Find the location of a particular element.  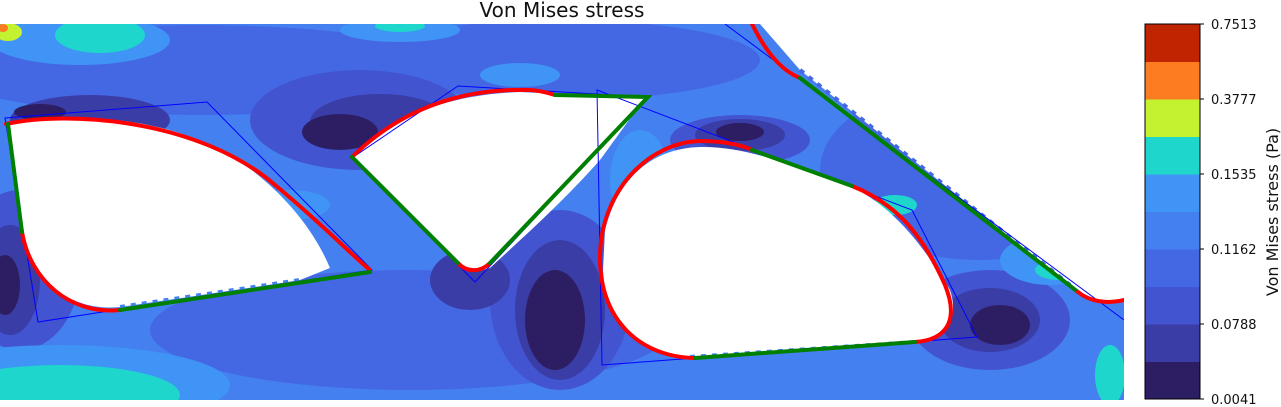

colorbar-tick-label: 0.1162 is located at coordinates (1234, 250).